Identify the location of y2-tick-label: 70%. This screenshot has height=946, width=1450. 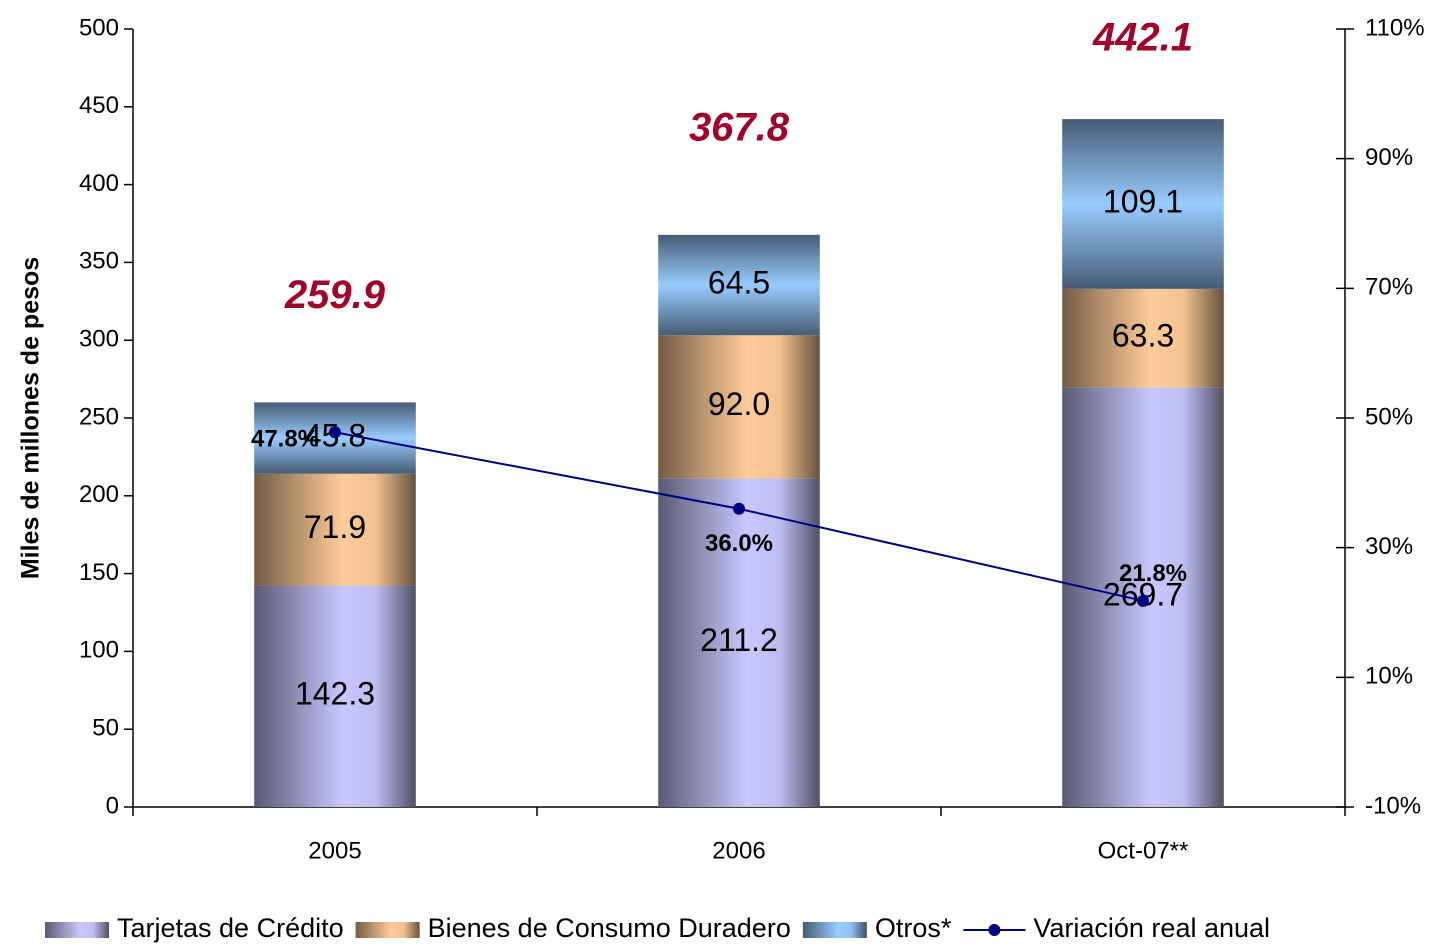
(1389, 287).